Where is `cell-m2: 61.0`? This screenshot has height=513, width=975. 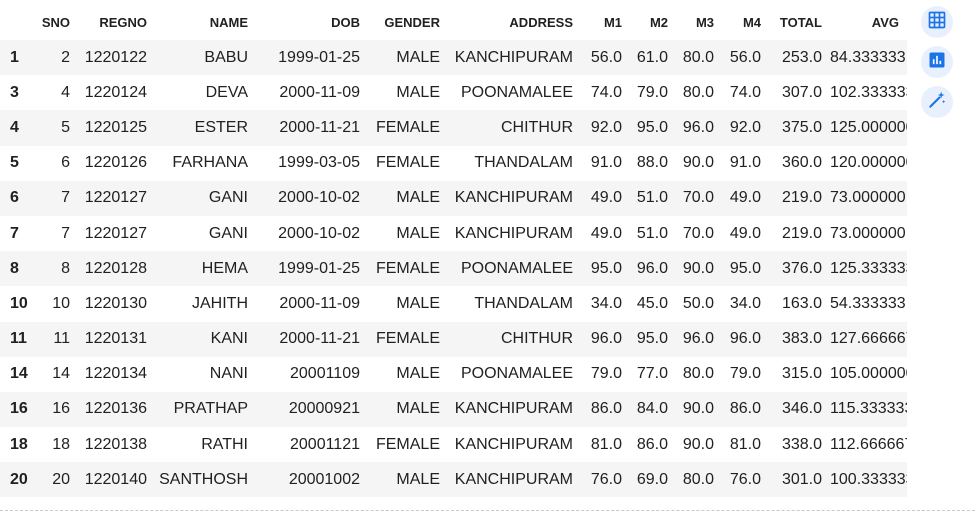
cell-m2: 61.0 is located at coordinates (652, 57).